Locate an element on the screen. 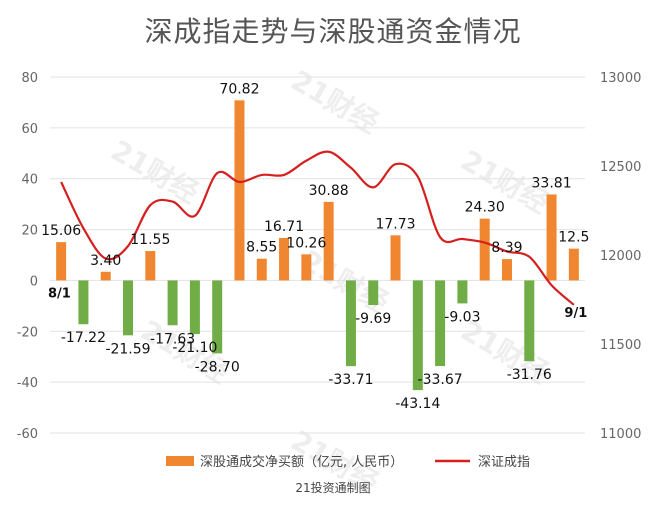 This screenshot has width=666, height=505. bar-data-label: -21.10 is located at coordinates (194, 348).